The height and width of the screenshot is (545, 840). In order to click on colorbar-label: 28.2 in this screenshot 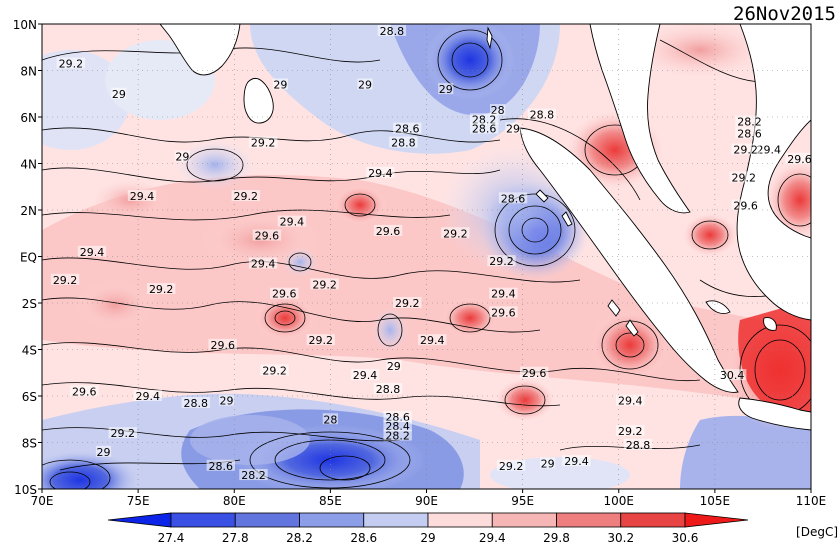, I will do `click(299, 538)`.